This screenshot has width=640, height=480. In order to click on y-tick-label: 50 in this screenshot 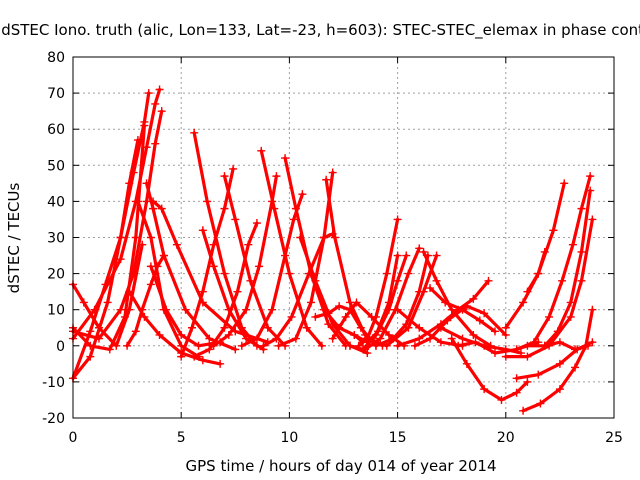, I will do `click(56, 166)`.